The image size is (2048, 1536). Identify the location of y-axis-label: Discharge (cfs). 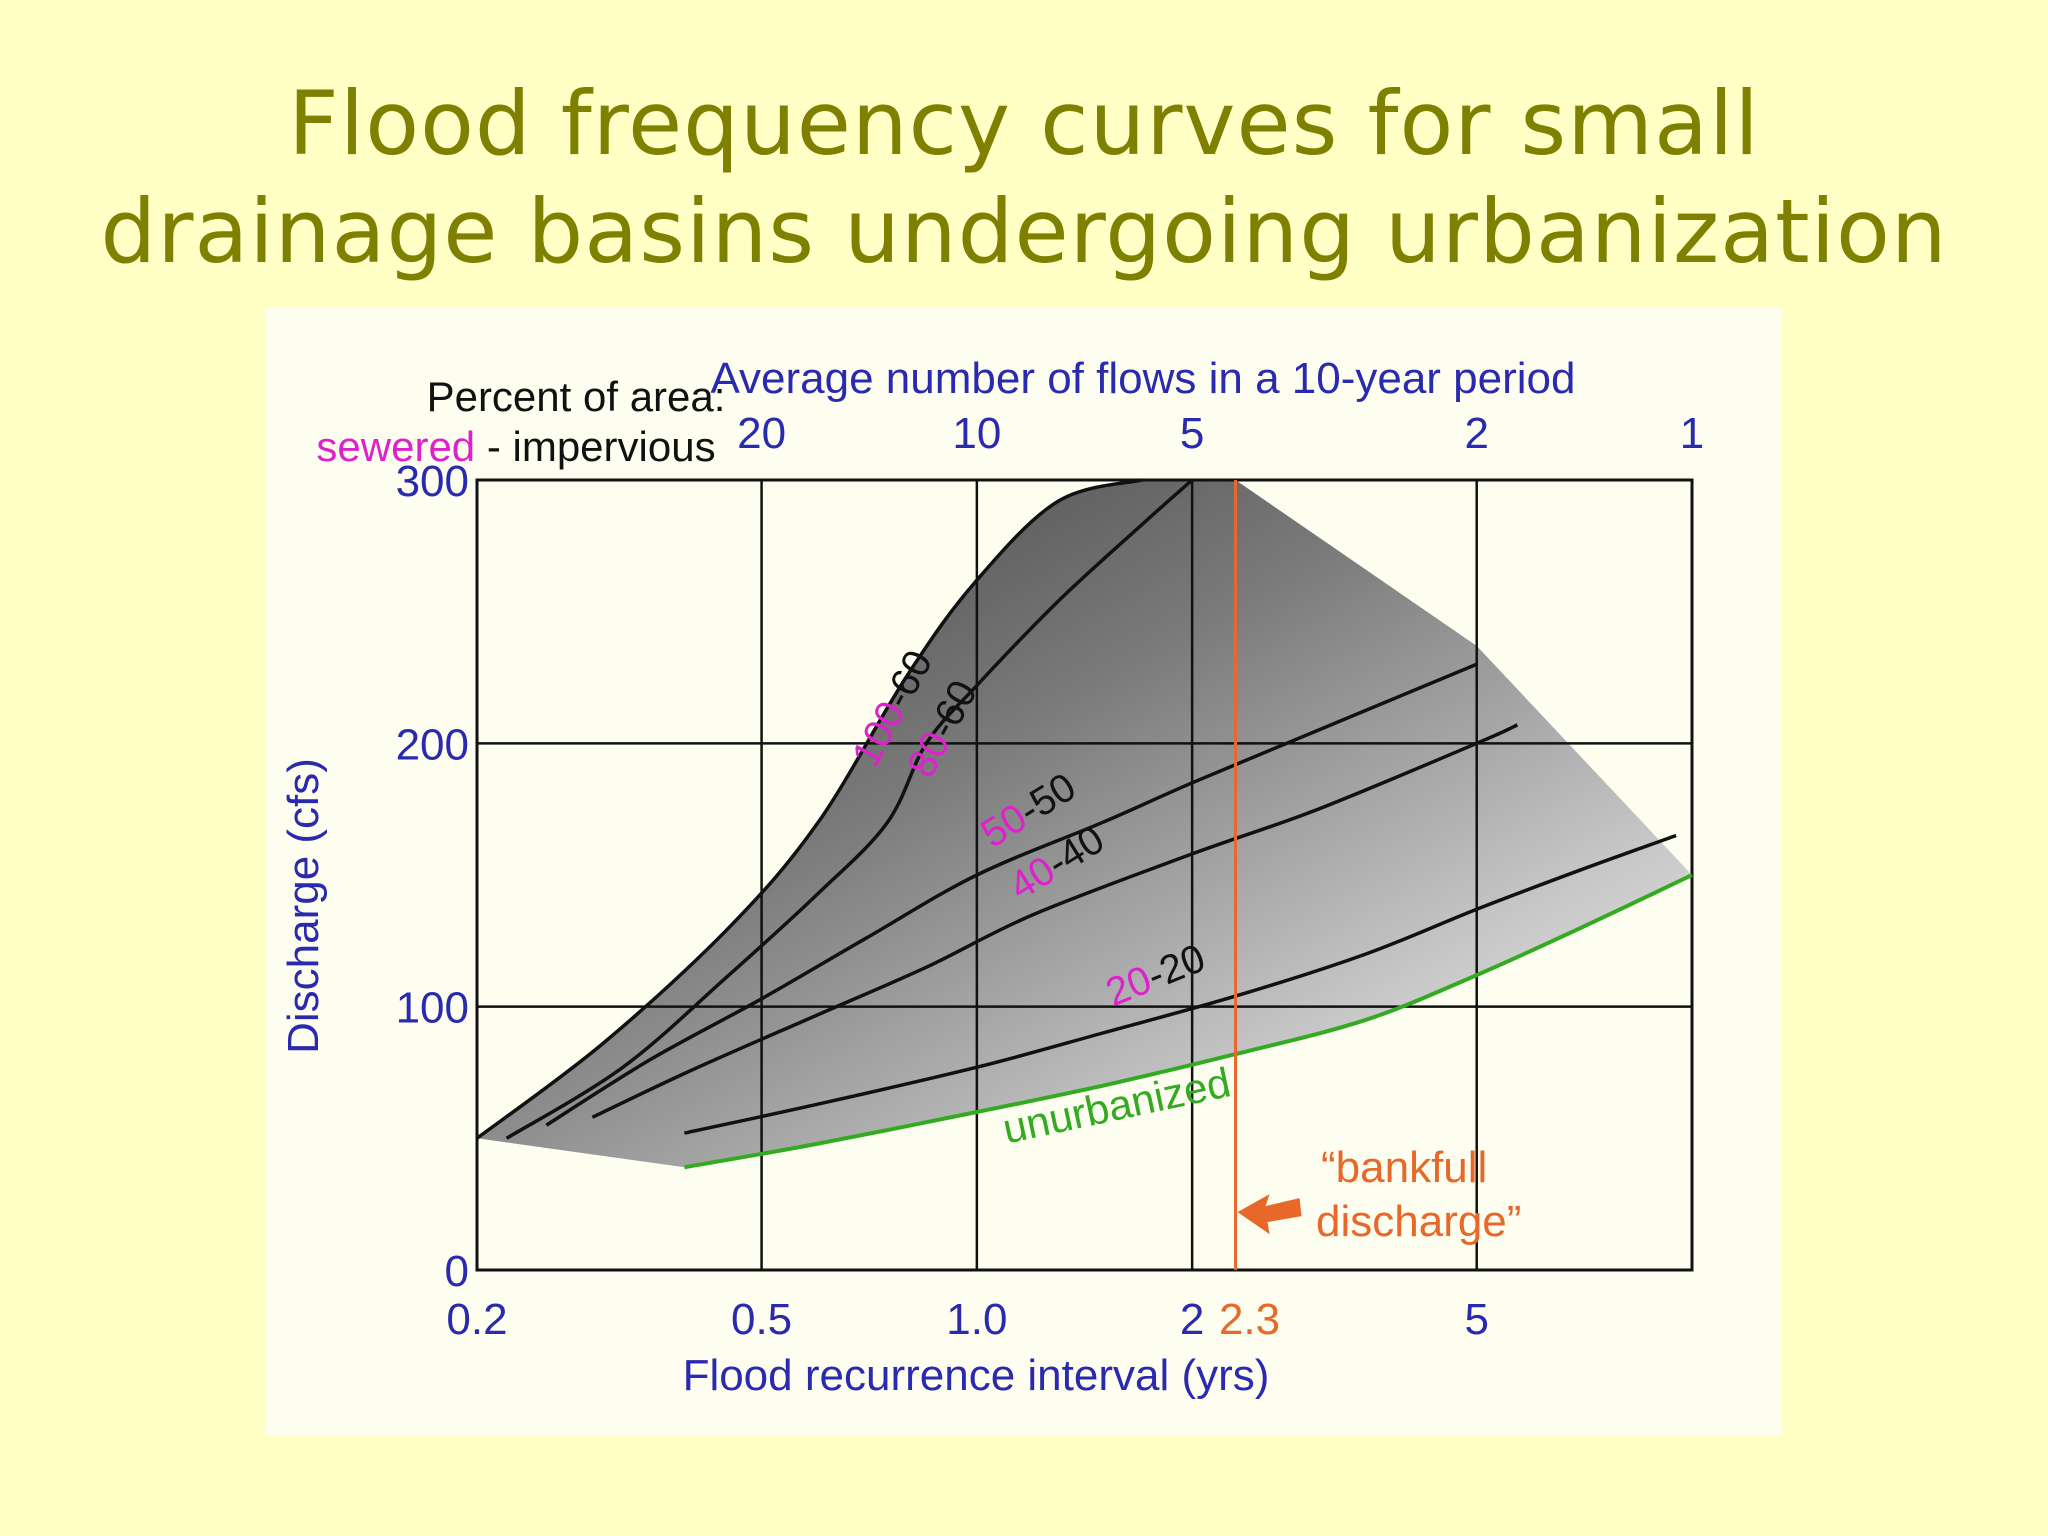
(303, 906).